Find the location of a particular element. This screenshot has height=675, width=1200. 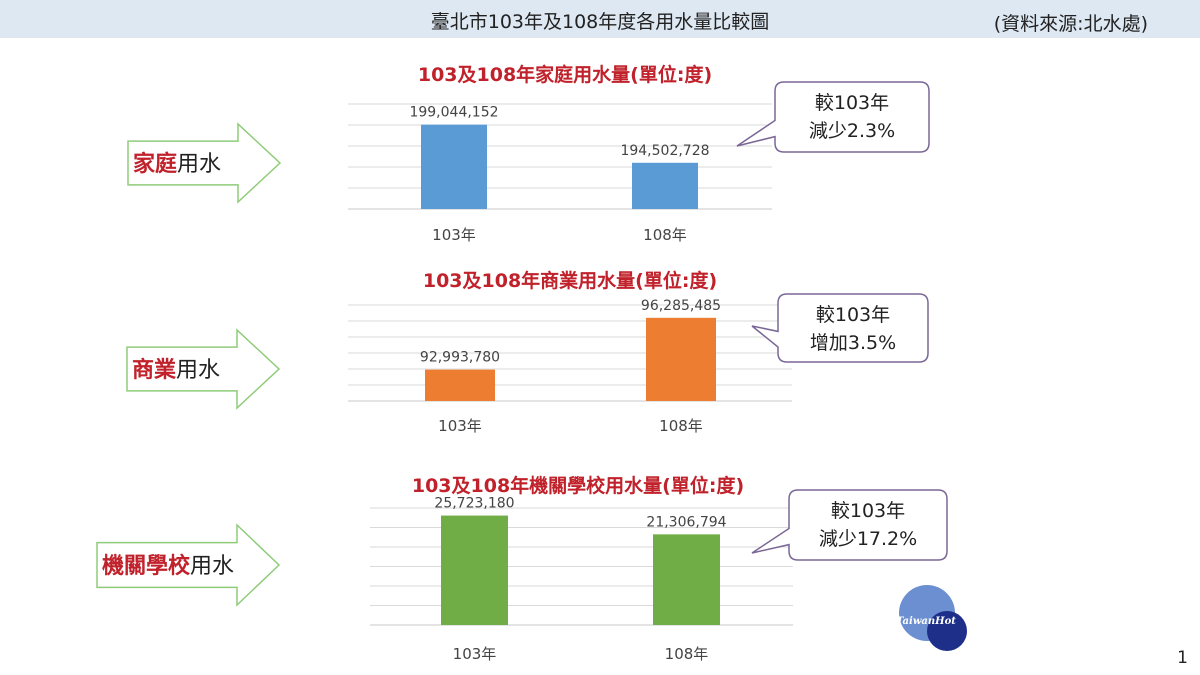

callout-line2-residential: 減少2.3% is located at coordinates (852, 131).